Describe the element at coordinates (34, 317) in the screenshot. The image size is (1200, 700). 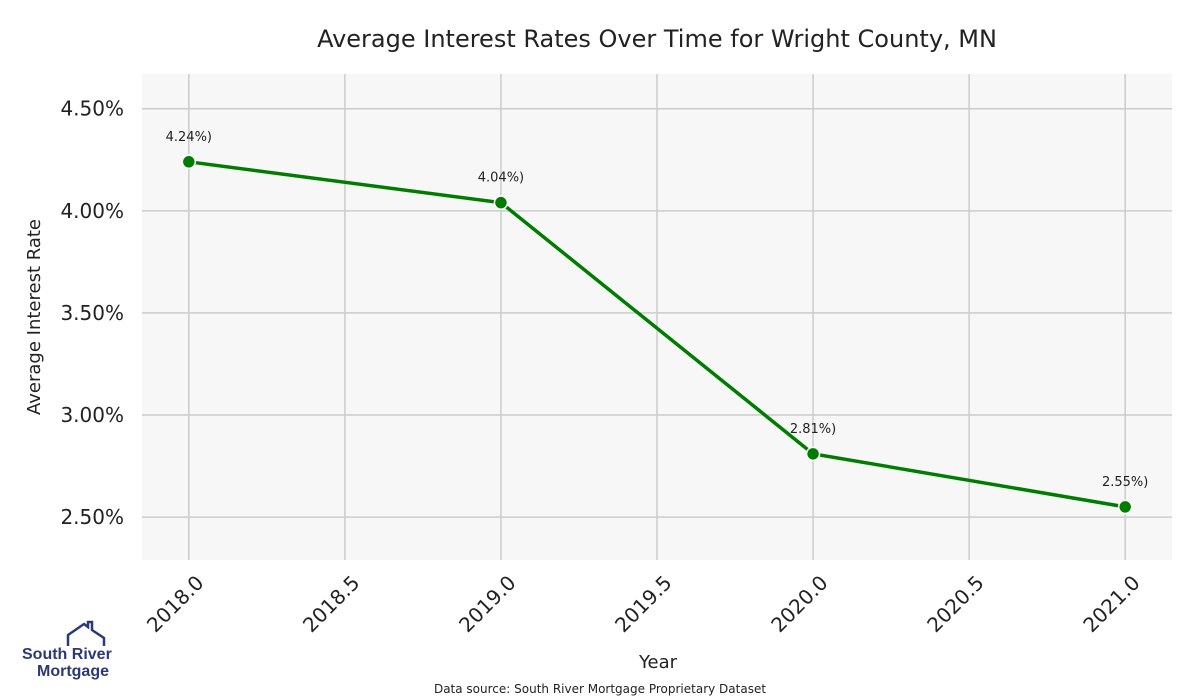
I see `y-axis-label: Average Interest Rate` at that location.